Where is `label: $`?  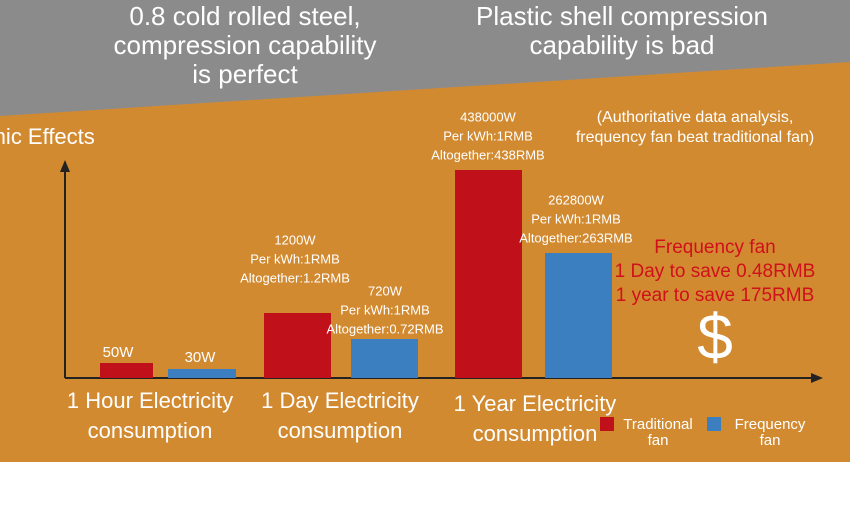
label: $ is located at coordinates (715, 337).